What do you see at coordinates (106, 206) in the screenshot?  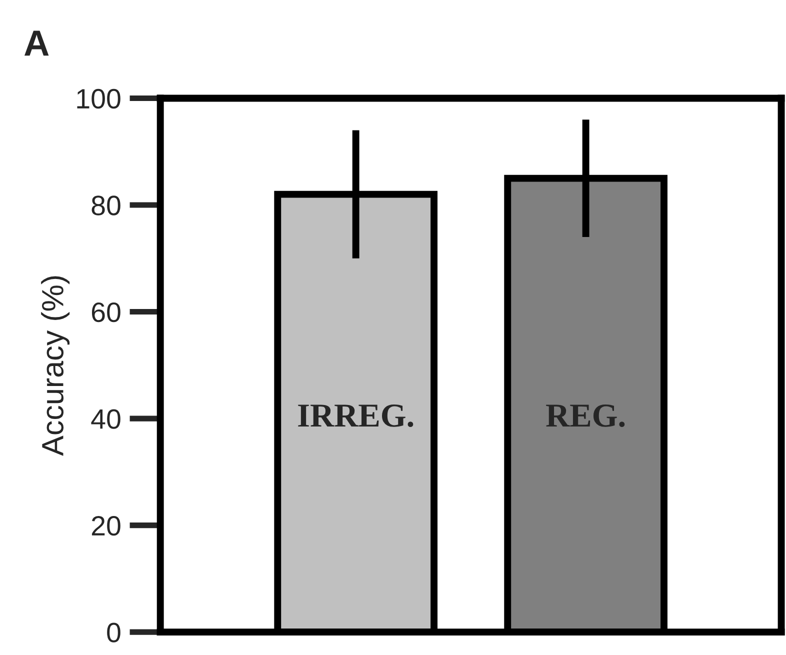 I see `y-tick-label: 80` at bounding box center [106, 206].